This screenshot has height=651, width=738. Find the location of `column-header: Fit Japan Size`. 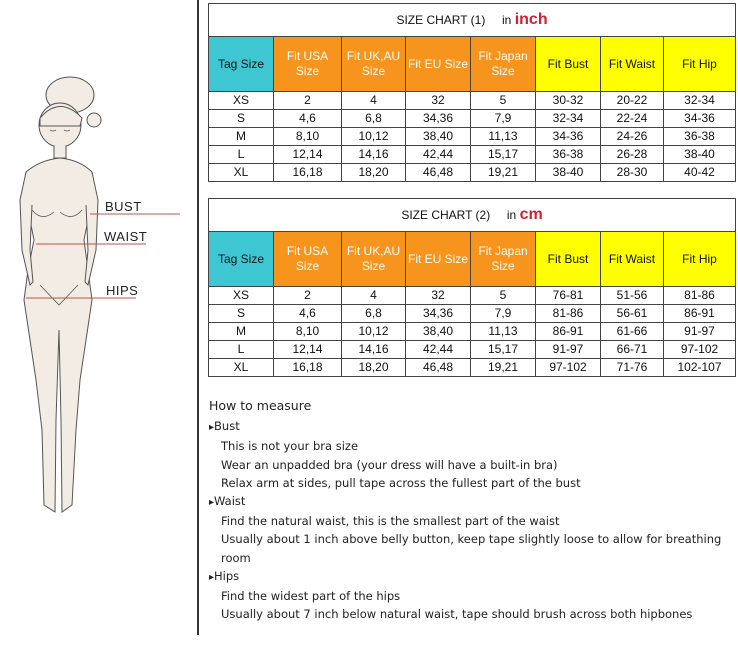

column-header: Fit Japan Size is located at coordinates (503, 64).